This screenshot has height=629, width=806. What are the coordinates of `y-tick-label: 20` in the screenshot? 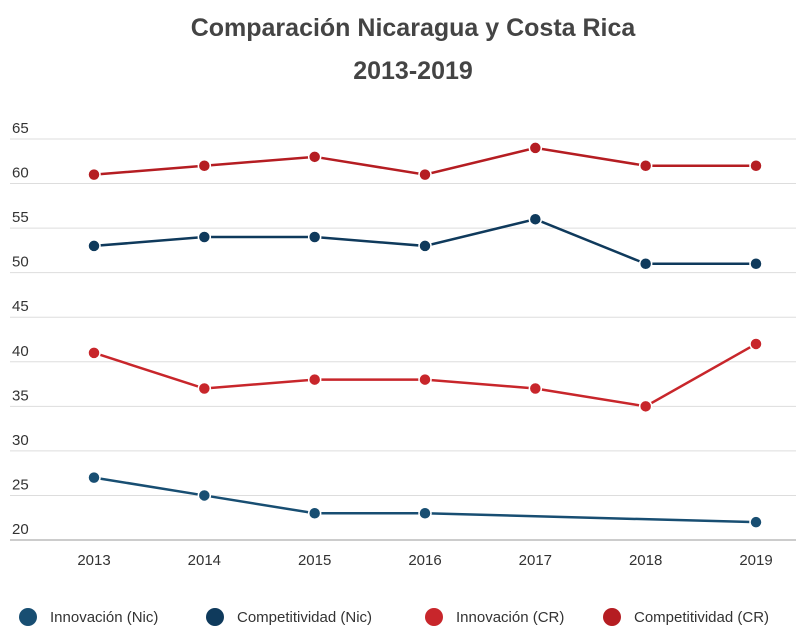 It's located at (20, 529).